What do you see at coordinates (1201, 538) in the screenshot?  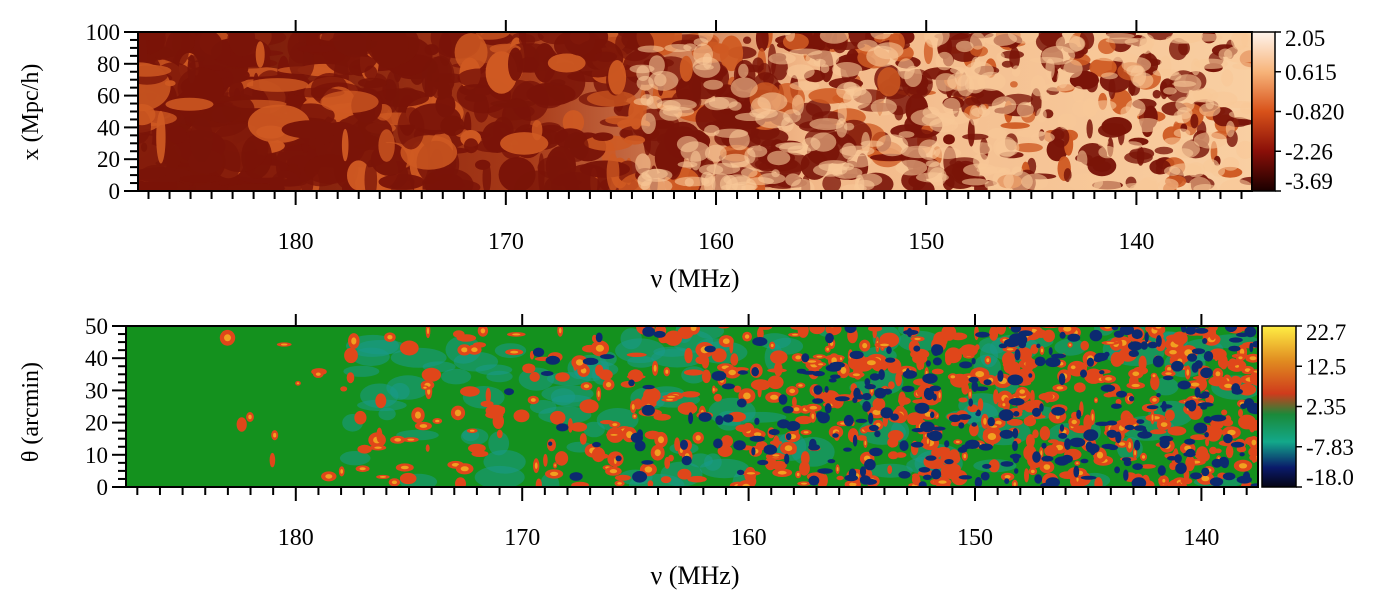 I see `x-tick-label: 140` at bounding box center [1201, 538].